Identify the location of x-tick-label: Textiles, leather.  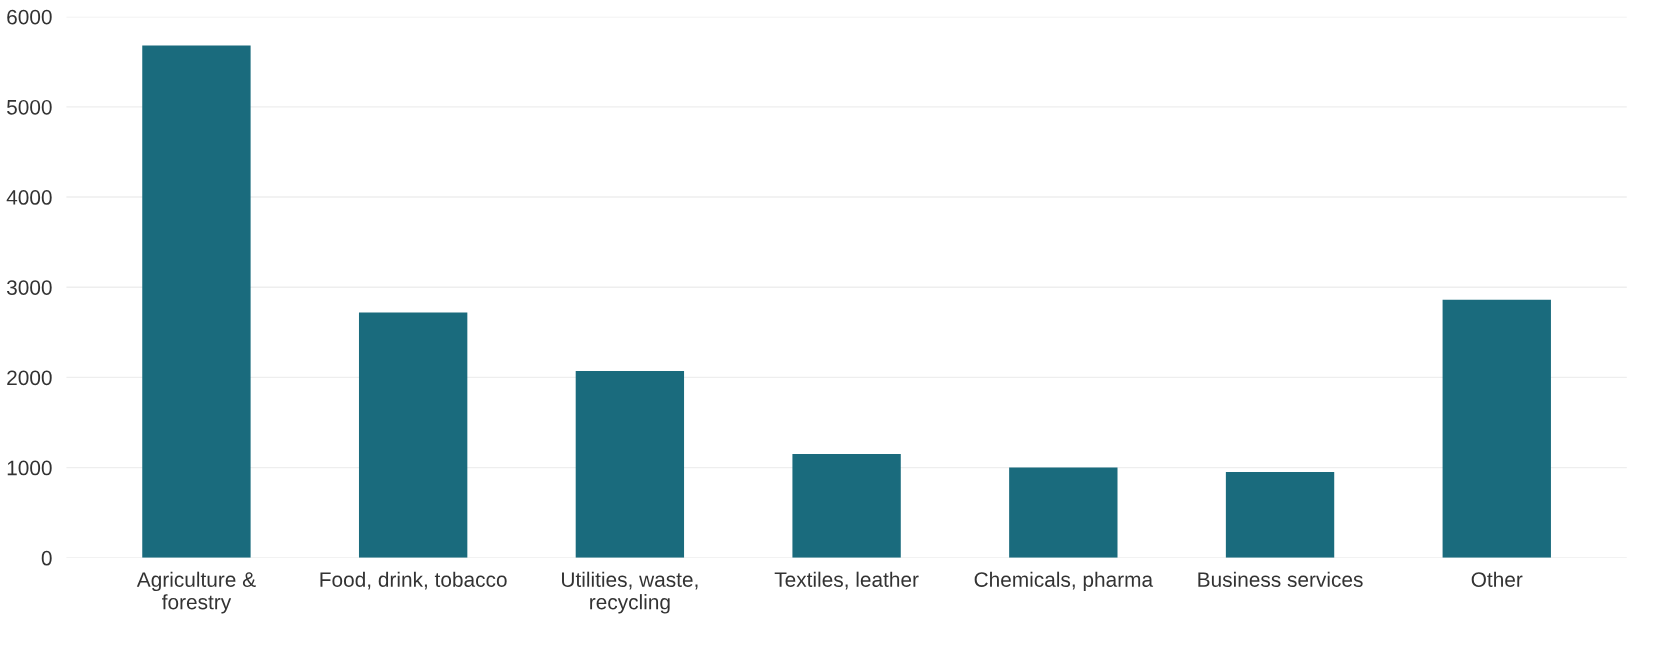
(846, 580).